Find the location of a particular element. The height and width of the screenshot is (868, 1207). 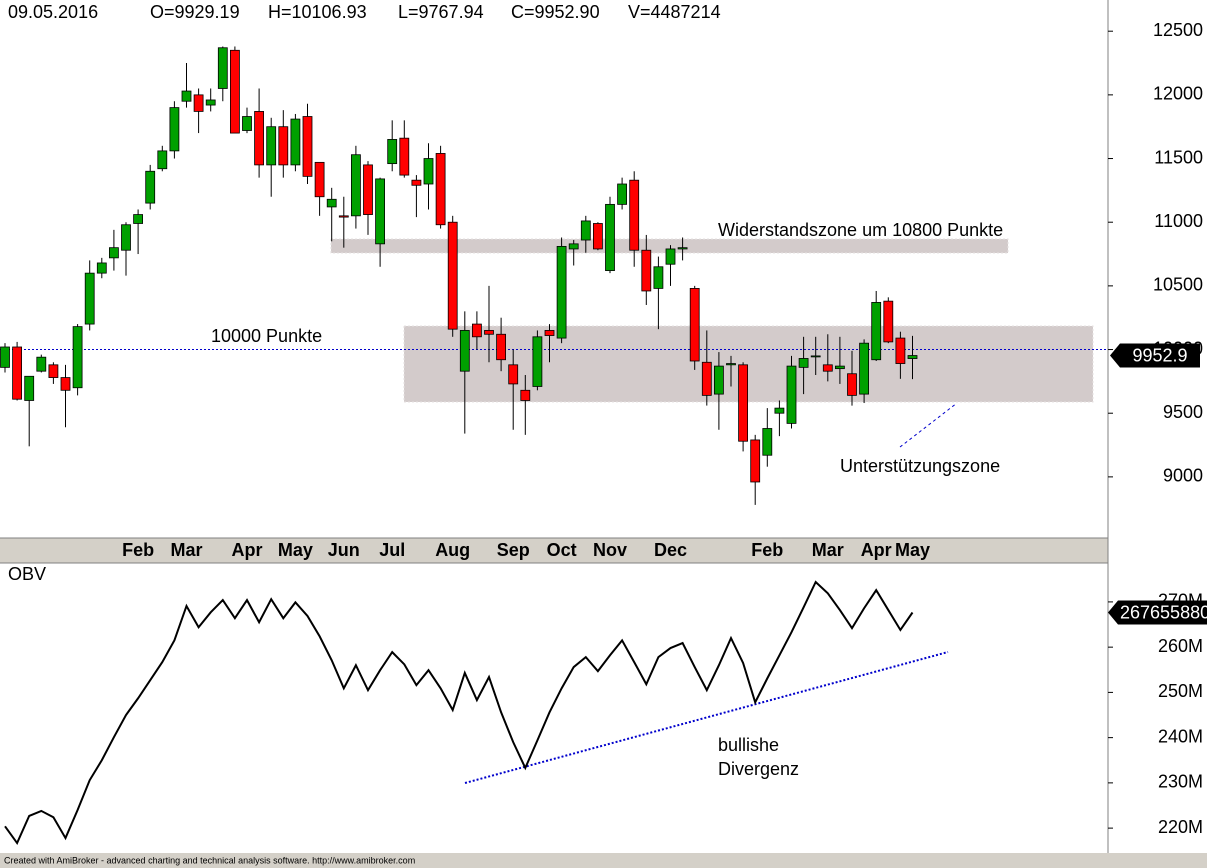

header-text: 09.05.2016 is located at coordinates (53, 12).